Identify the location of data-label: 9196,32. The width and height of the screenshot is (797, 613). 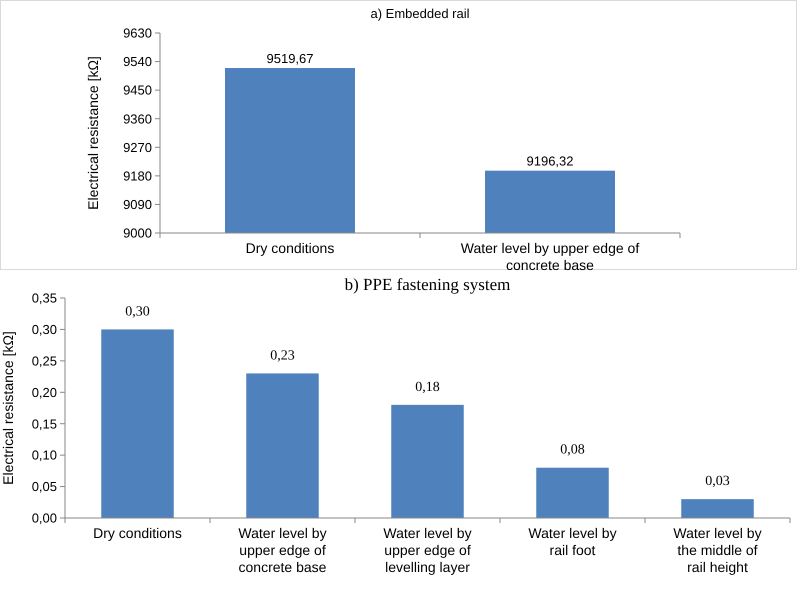
(550, 161).